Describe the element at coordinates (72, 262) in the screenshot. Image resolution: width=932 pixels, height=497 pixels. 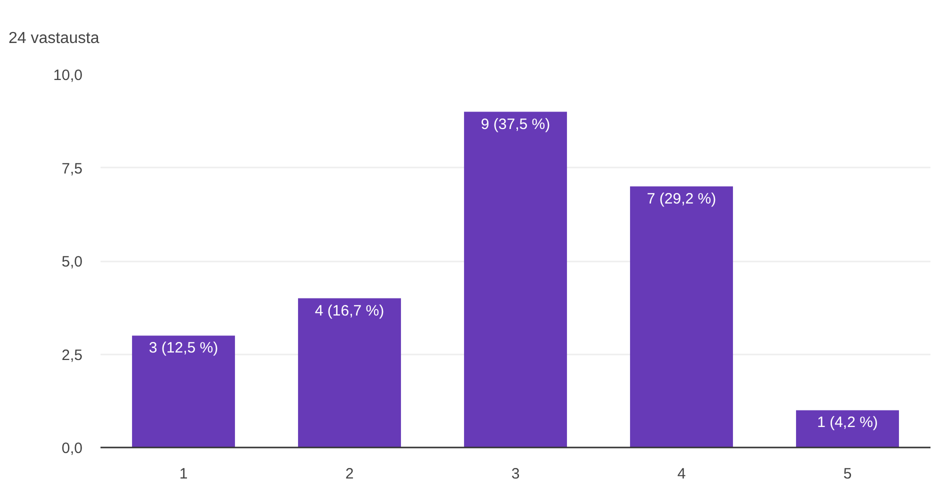
I see `y-tick-label: 5,0` at that location.